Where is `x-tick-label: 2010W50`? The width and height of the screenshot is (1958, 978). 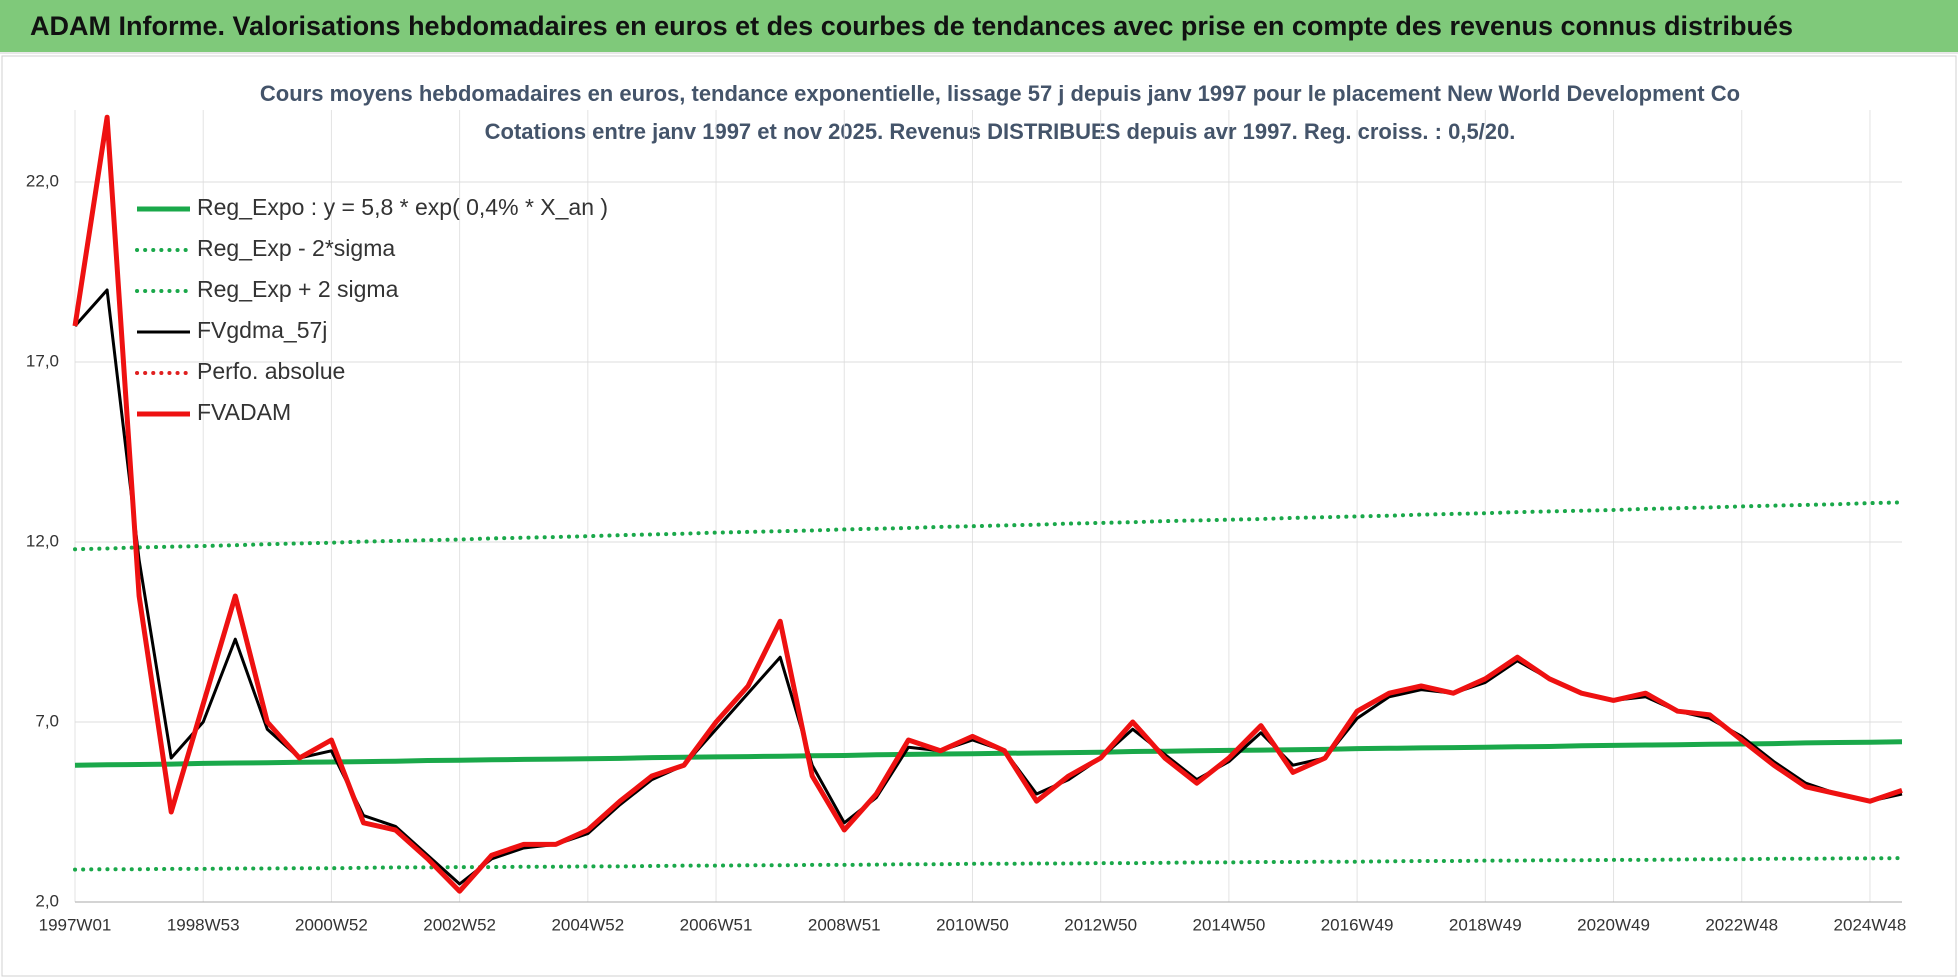 x-tick-label: 2010W50 is located at coordinates (972, 924).